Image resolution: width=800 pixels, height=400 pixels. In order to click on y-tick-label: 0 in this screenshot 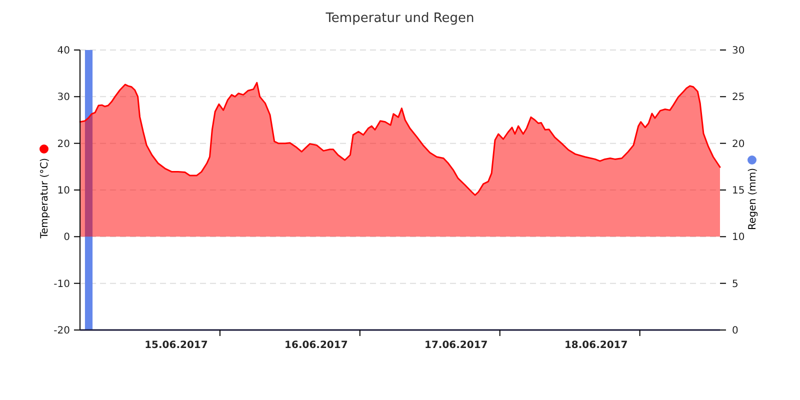, I will do `click(67, 238)`.